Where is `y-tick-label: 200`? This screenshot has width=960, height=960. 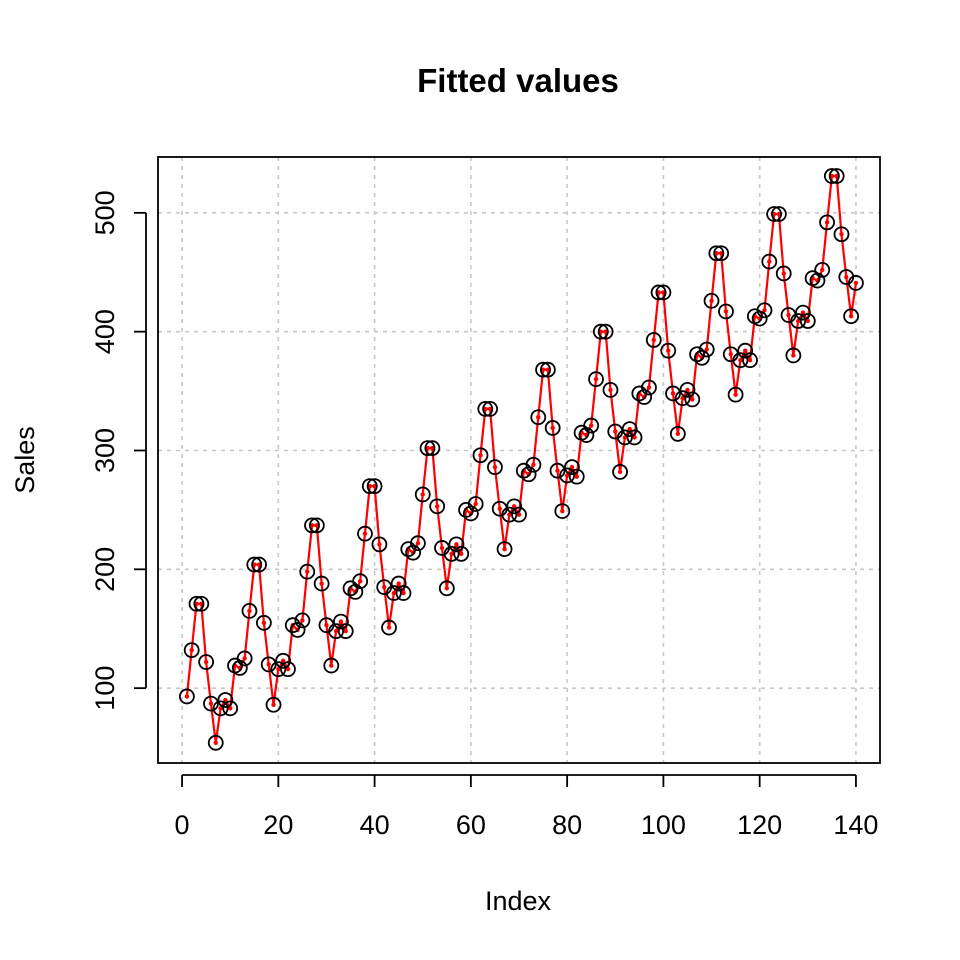
y-tick-label: 200 is located at coordinates (105, 569).